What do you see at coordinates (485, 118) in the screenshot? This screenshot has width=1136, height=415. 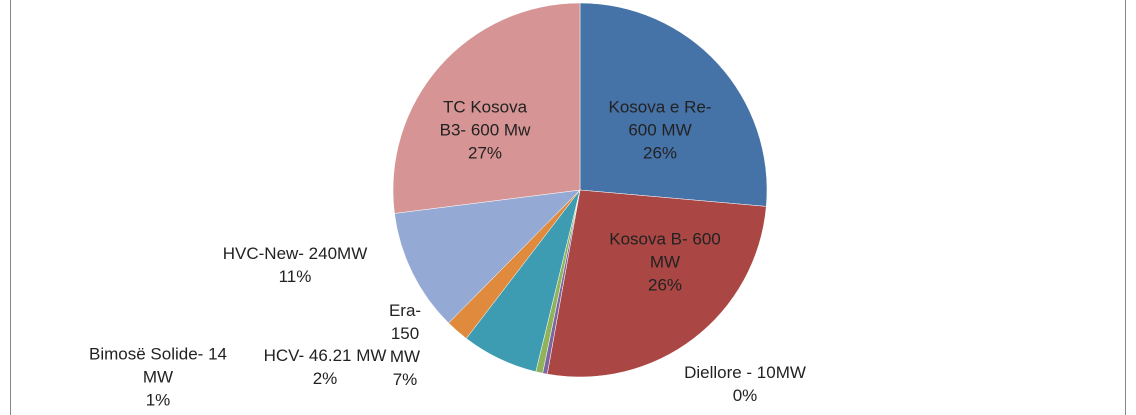 I see `slice-name: TC Kosova B3- 600 Mw` at bounding box center [485, 118].